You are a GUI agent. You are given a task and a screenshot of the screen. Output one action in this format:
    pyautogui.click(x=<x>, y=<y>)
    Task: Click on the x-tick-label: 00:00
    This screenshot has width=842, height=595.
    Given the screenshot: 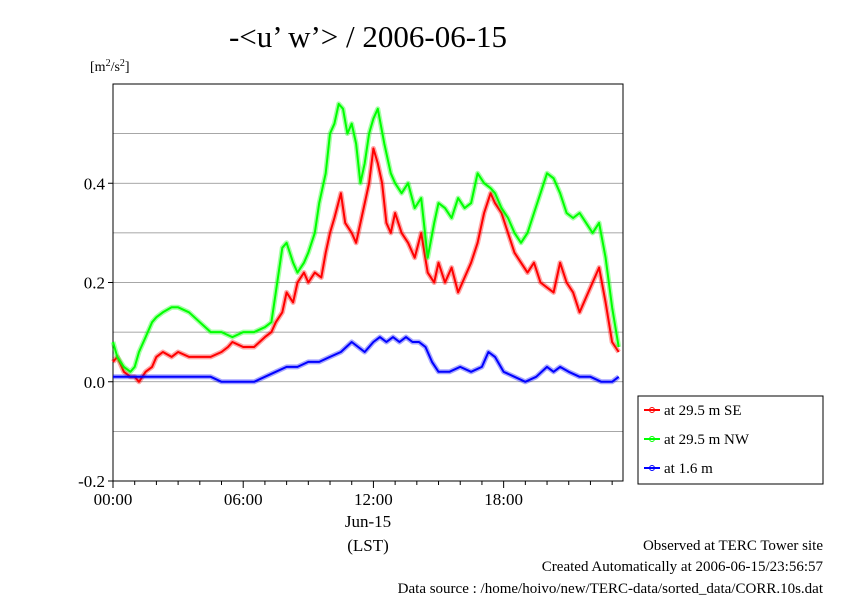 What is the action you would take?
    pyautogui.click(x=113, y=499)
    